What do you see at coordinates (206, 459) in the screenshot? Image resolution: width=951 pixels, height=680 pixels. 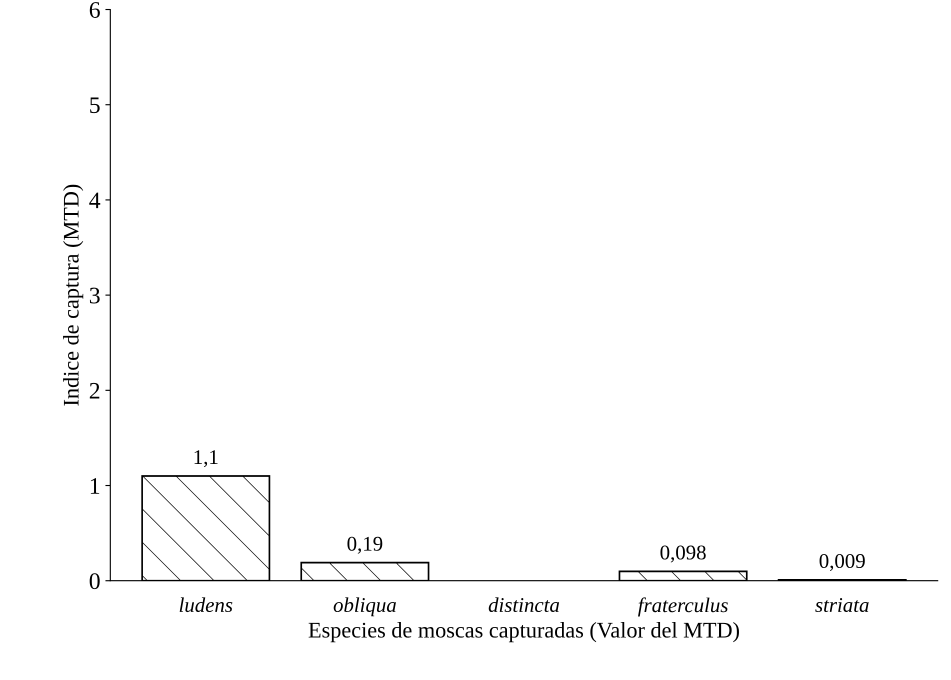 I see `data-label: 1,1` at bounding box center [206, 459].